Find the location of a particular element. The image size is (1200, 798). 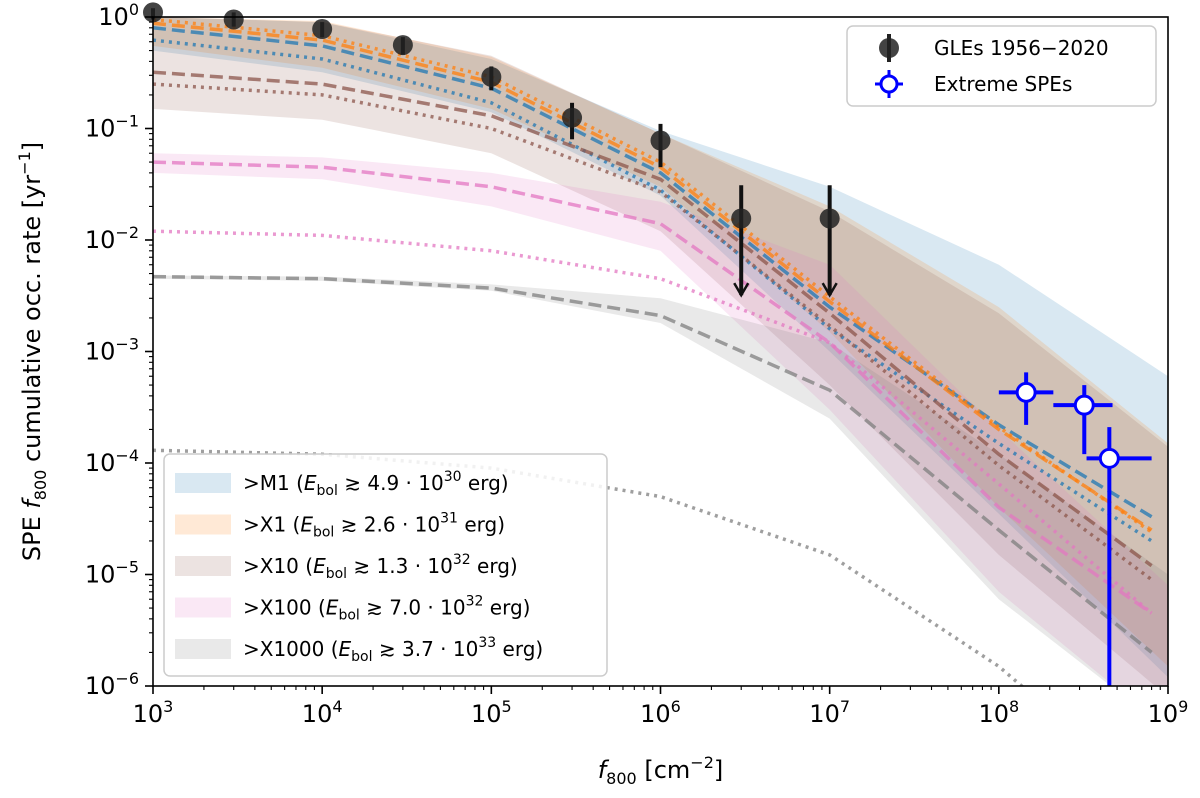

y-tick-label: 10⁻⁶ is located at coordinates (112, 684).